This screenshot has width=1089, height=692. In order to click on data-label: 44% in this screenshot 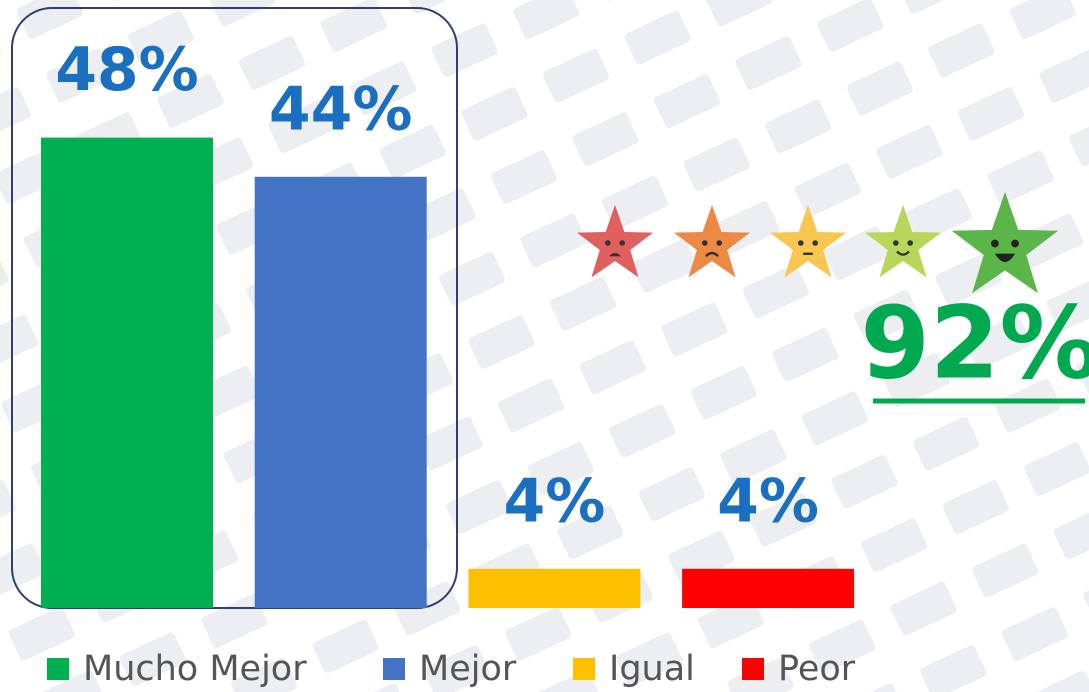, I will do `click(341, 109)`.